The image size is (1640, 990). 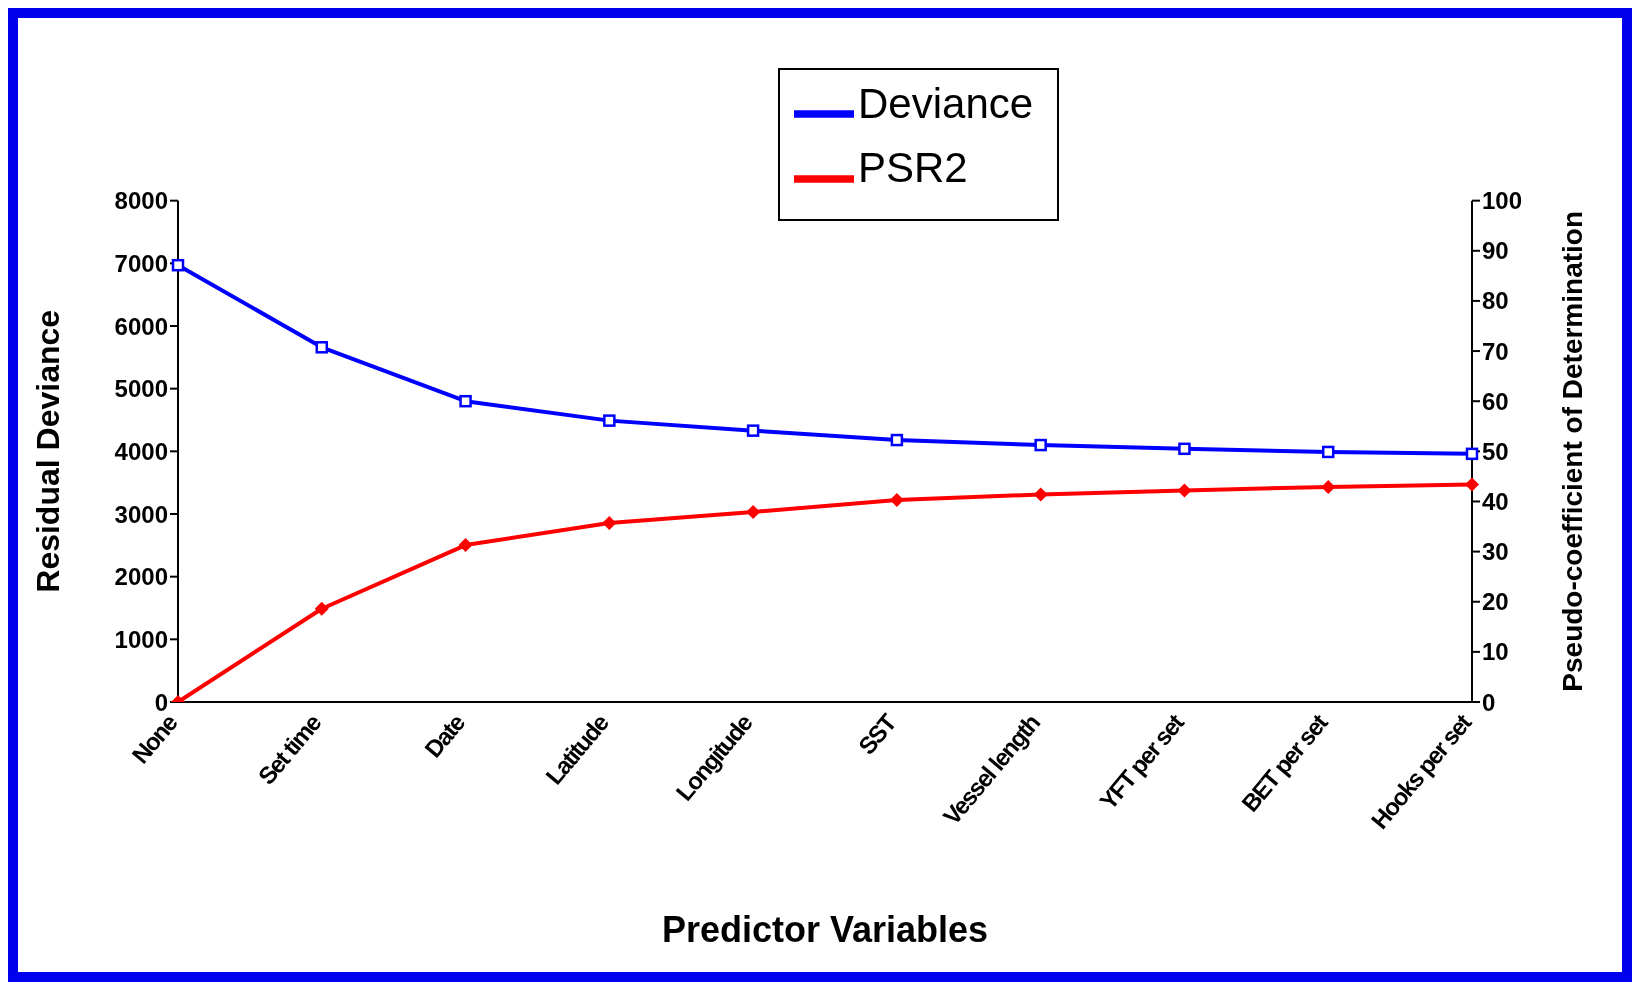 What do you see at coordinates (1495, 351) in the screenshot?
I see `y2-tick-label: 70` at bounding box center [1495, 351].